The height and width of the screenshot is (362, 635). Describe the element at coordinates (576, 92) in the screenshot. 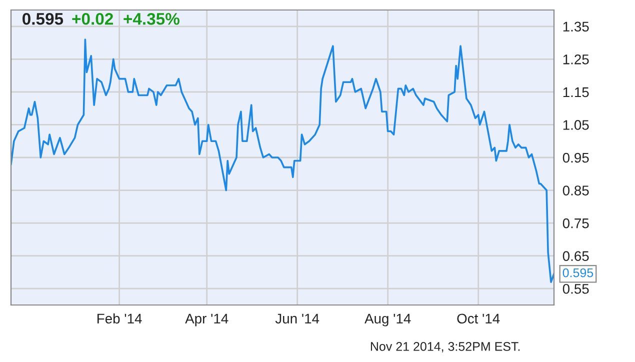

I see `y-tick-label: 1.15` at that location.